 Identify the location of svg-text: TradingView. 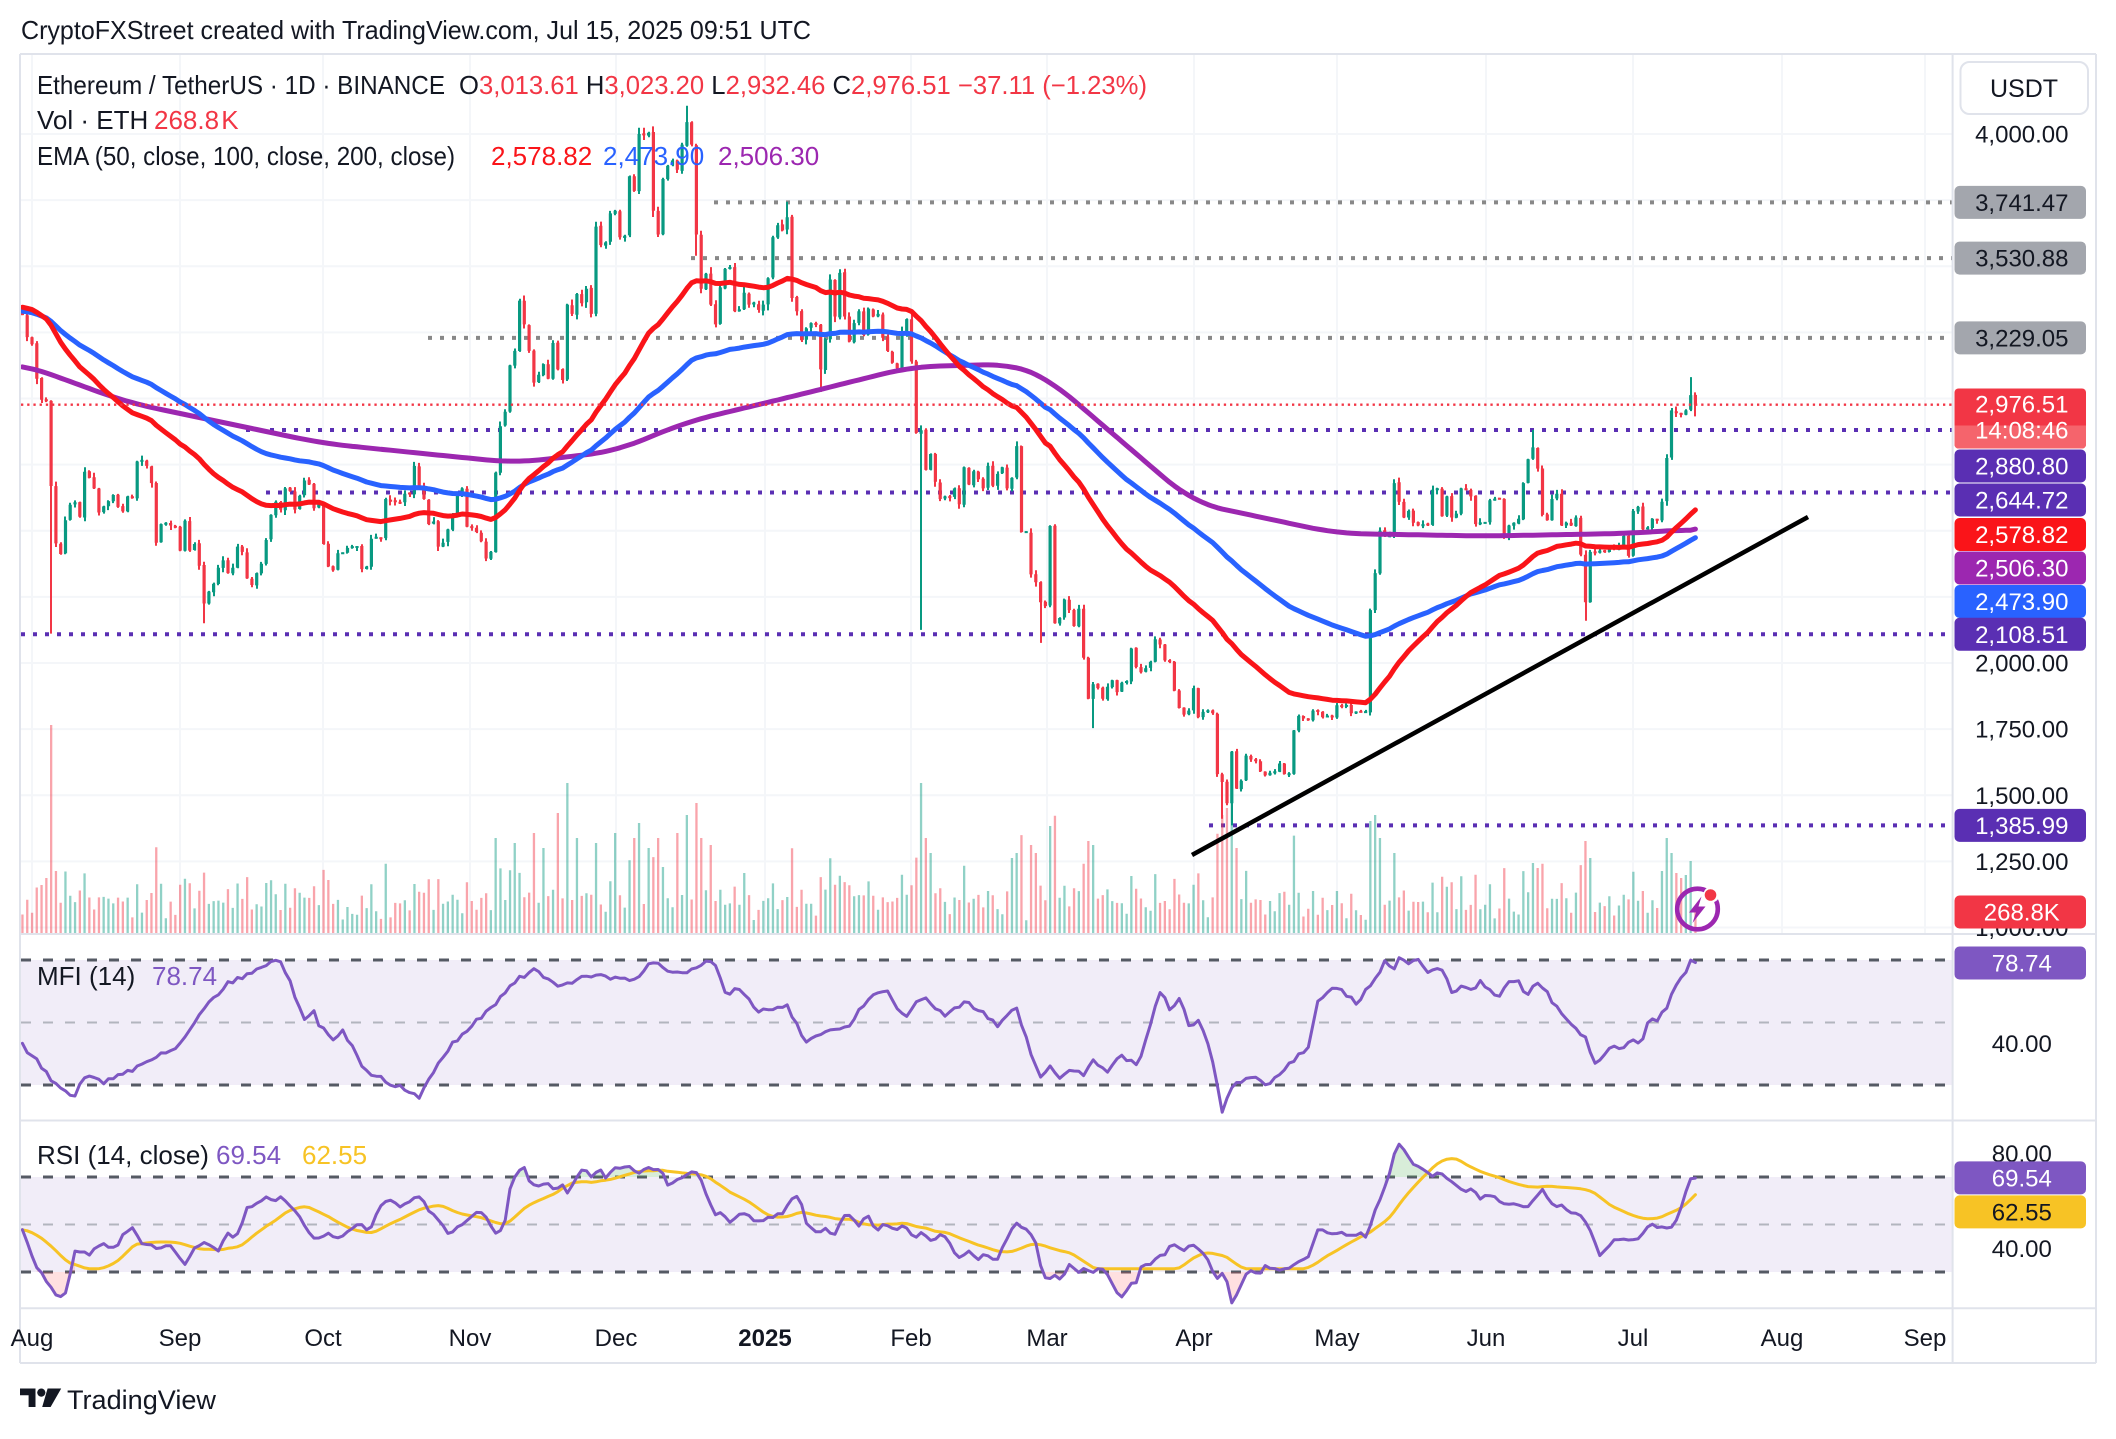
(141, 1400).